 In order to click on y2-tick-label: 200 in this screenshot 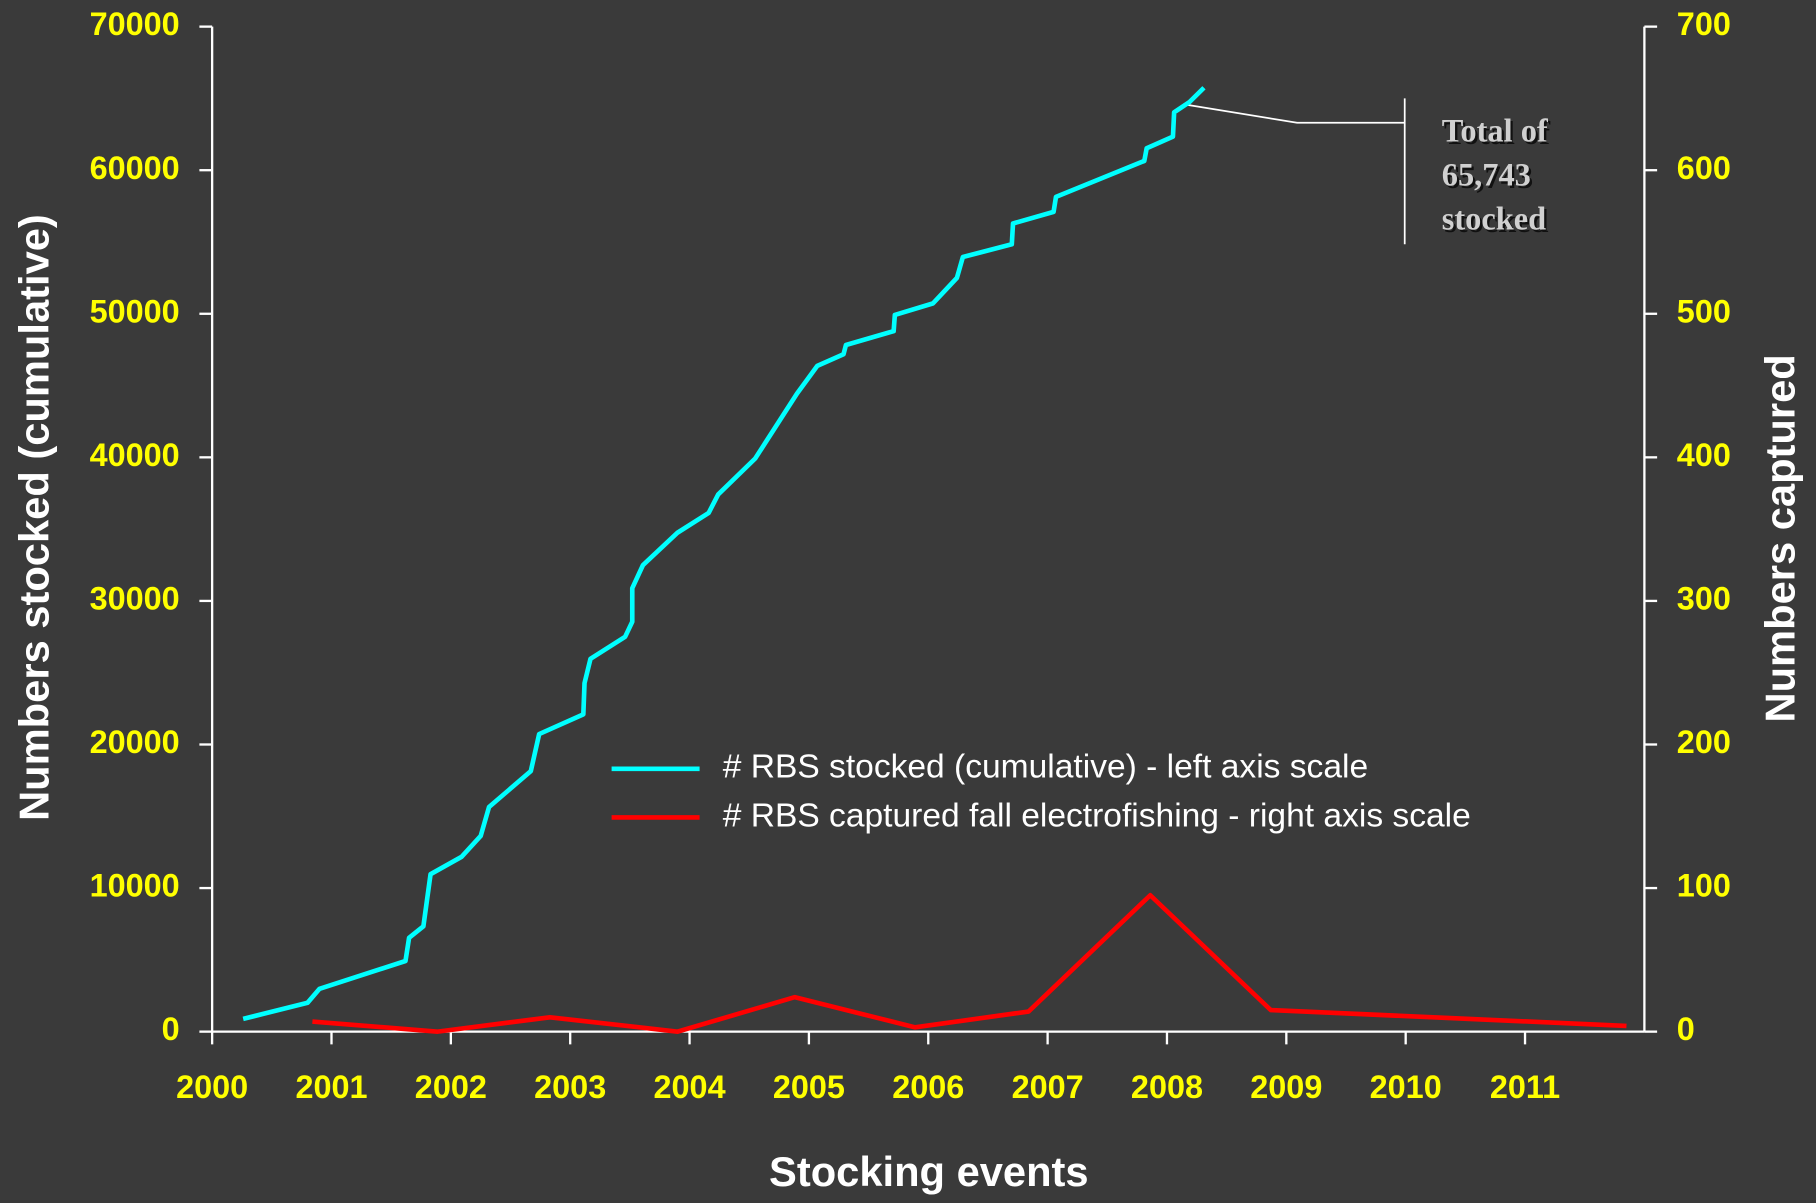, I will do `click(1704, 742)`.